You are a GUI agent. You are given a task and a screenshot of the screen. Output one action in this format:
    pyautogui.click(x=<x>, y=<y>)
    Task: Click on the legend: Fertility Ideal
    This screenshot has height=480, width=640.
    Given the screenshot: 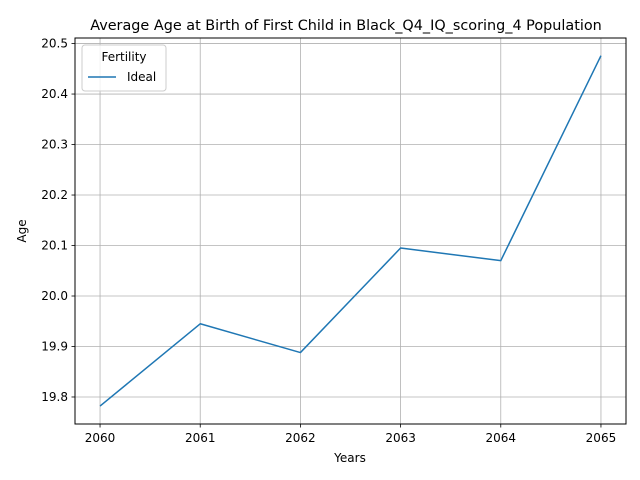 What is the action you would take?
    pyautogui.click(x=124, y=68)
    